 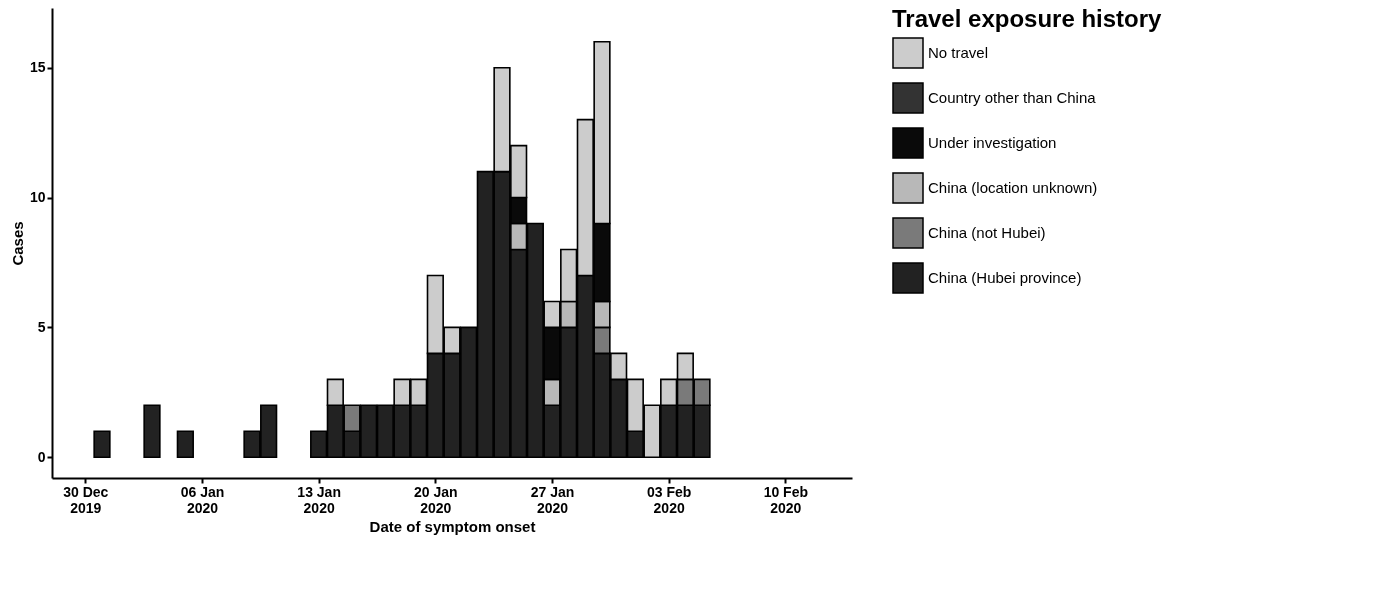 I want to click on legend-title: Travel exposure history, so click(x=1027, y=18).